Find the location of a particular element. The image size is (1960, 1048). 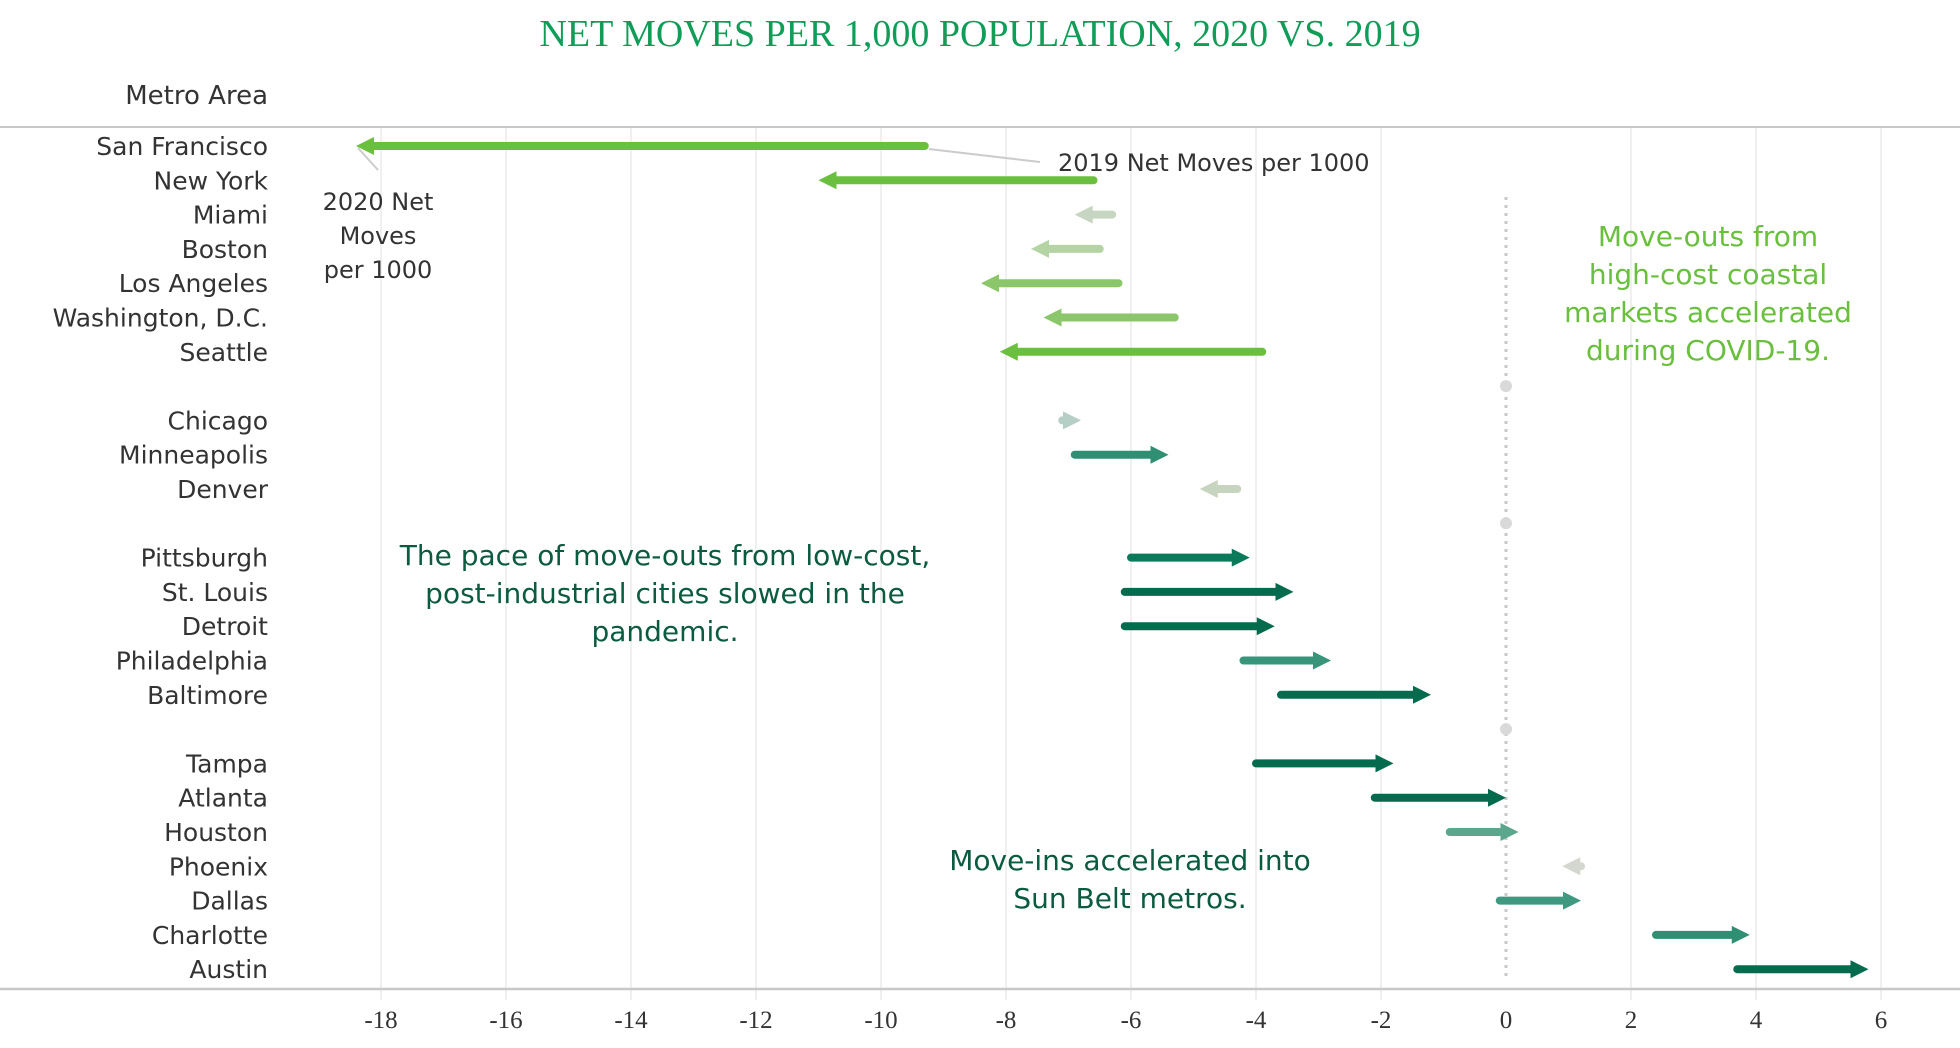

arrow-st-louis is located at coordinates (1207, 591).